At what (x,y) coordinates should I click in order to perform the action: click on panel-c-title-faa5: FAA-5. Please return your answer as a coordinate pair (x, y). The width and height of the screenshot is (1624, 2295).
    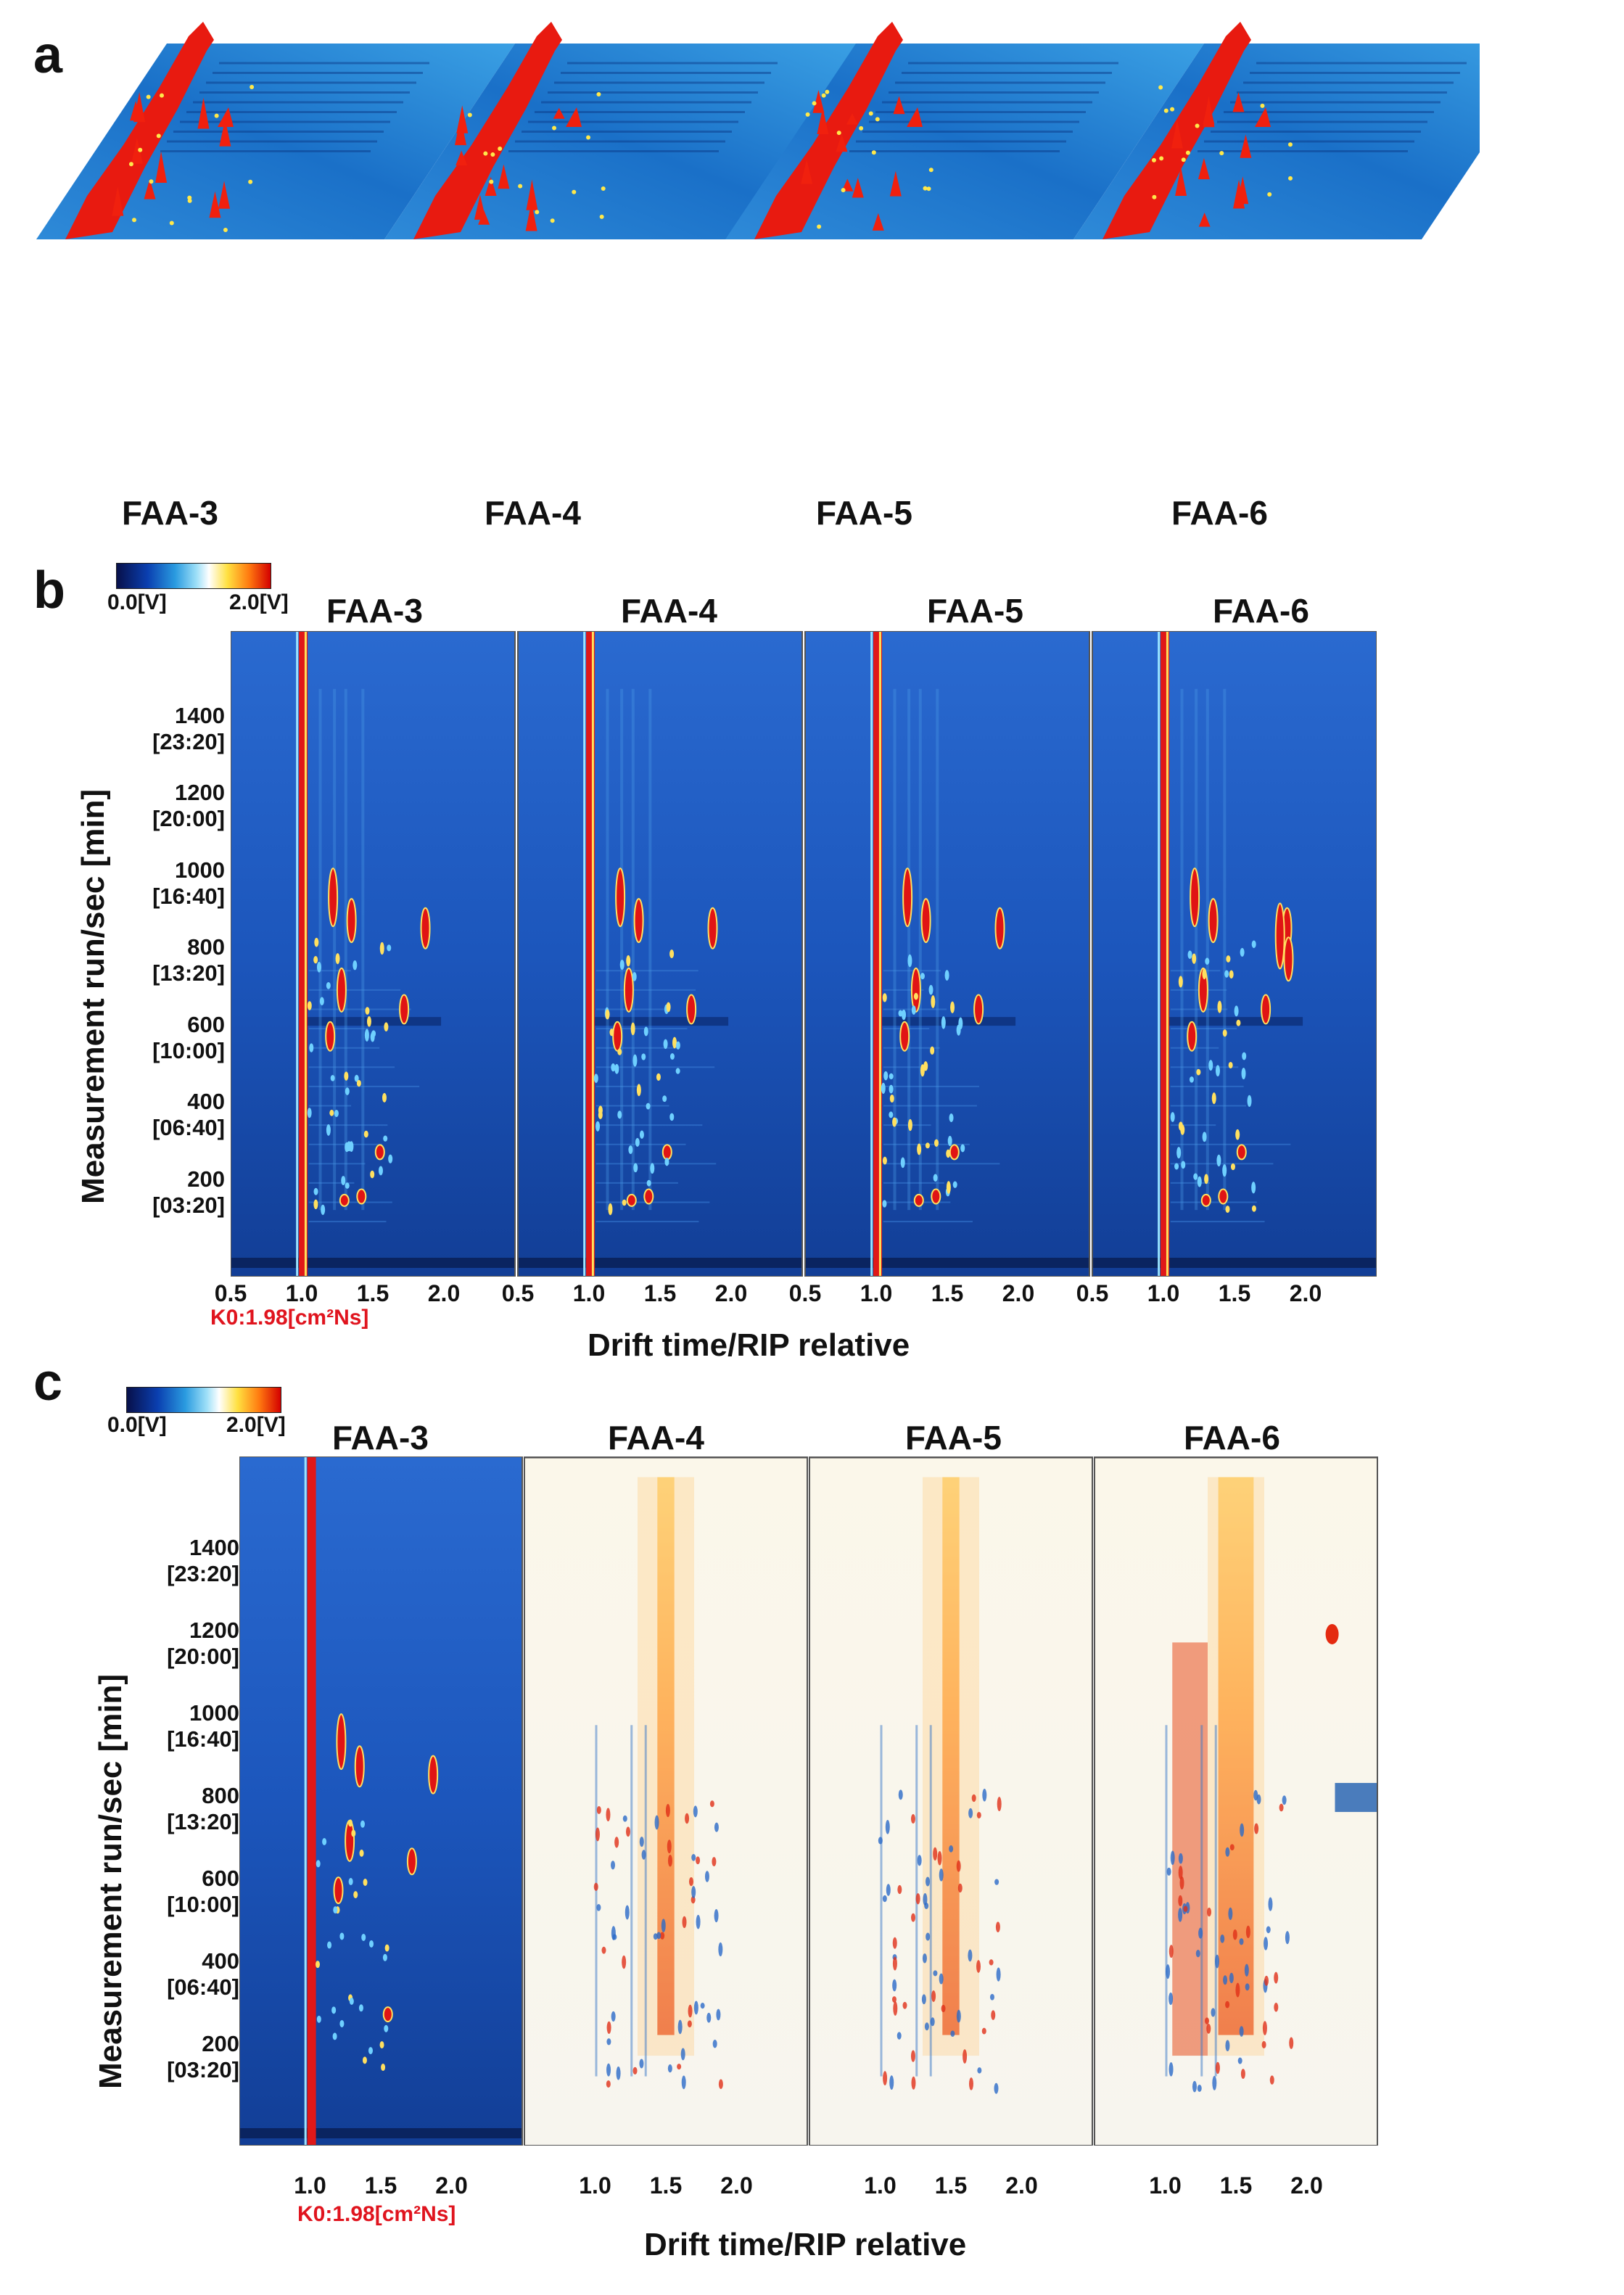
    Looking at the image, I should click on (954, 1437).